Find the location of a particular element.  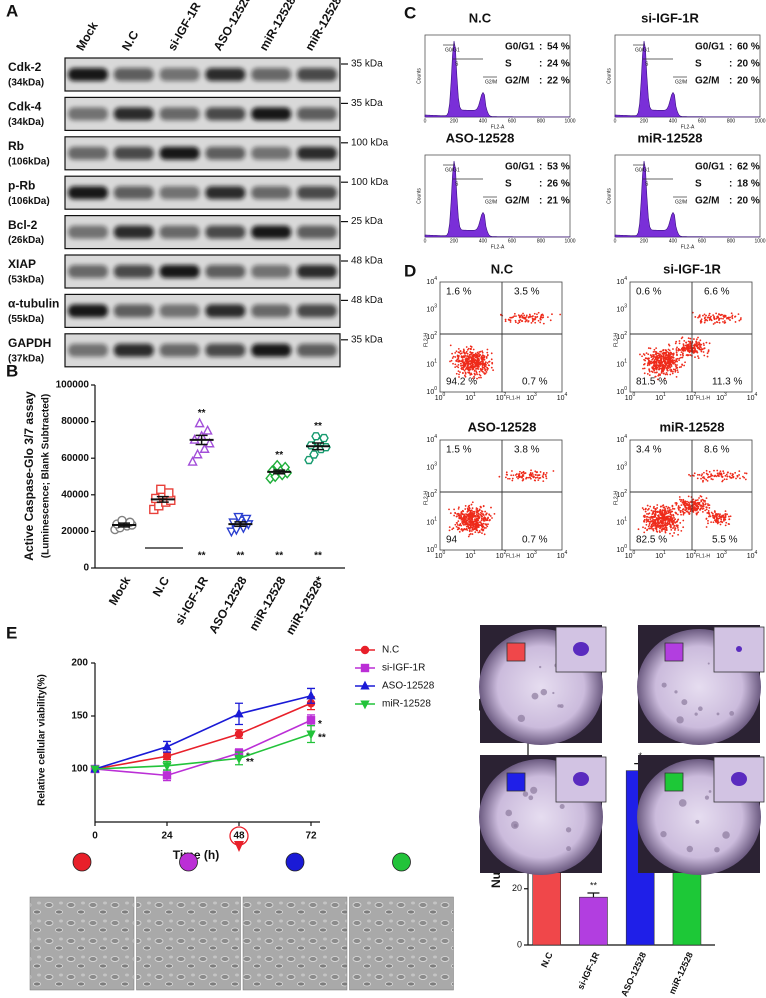

y-axis-label: FL2-H is located at coordinates (616, 498).